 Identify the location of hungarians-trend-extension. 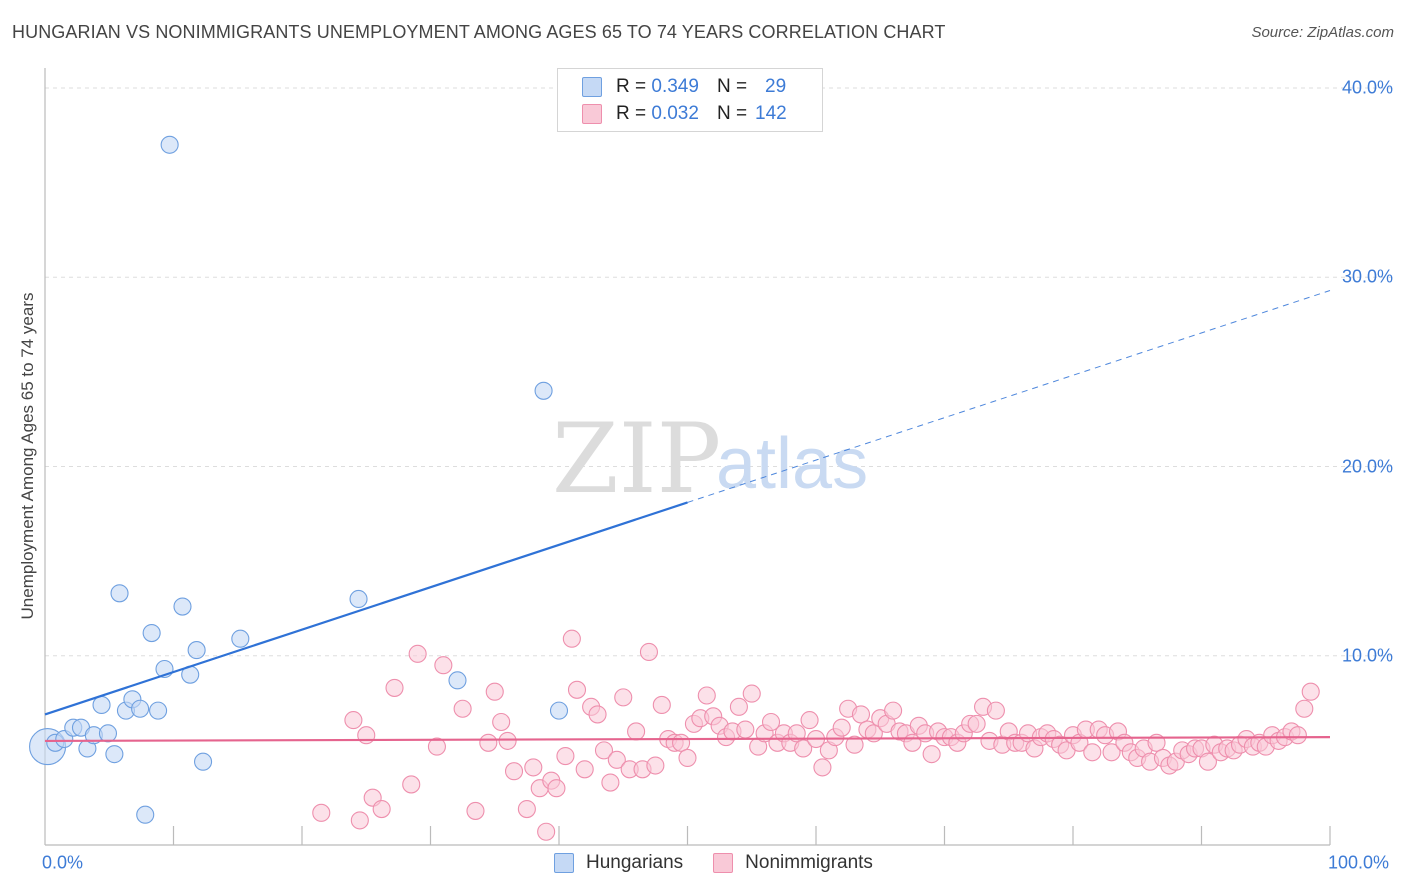
(1009, 396).